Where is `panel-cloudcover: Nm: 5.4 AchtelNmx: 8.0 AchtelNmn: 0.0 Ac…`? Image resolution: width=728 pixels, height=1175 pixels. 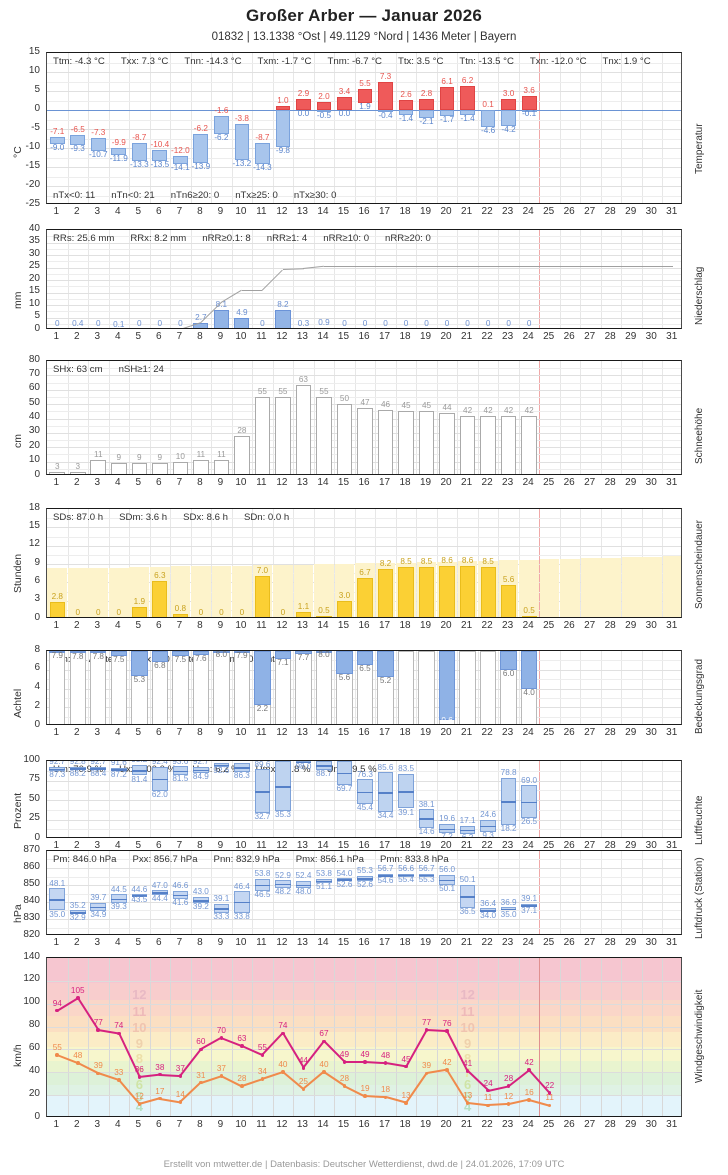
panel-cloudcover: Nm: 5.4 AchtelNmx: 8.0 AchtelNmn: 0.0 Ac… is located at coordinates (364, 687).